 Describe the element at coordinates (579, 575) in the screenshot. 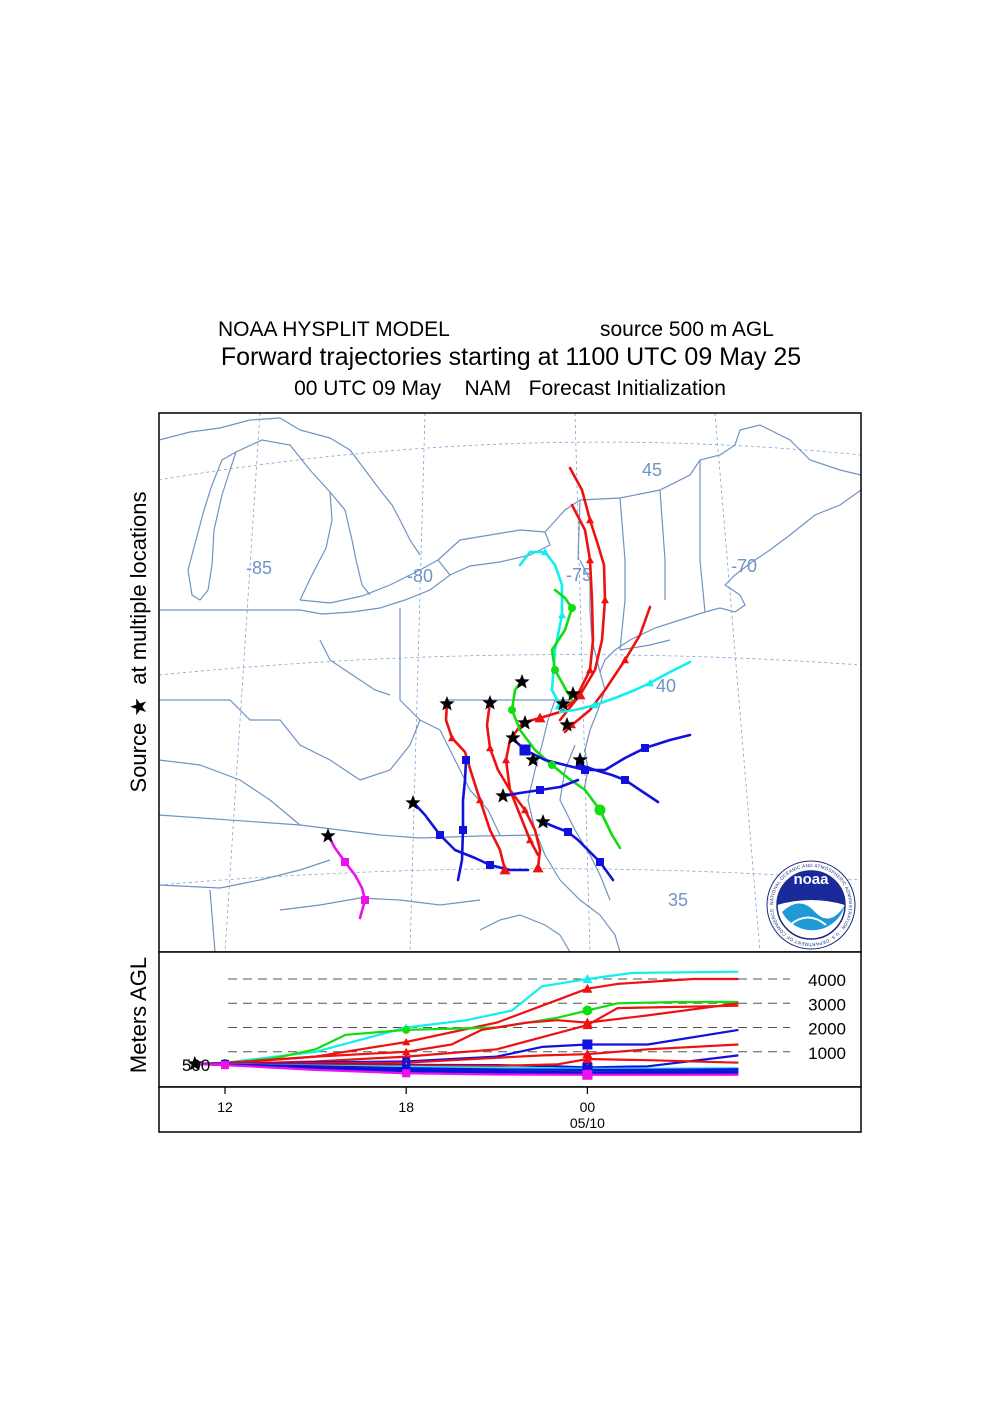

I see `lon-label-75: -75` at that location.